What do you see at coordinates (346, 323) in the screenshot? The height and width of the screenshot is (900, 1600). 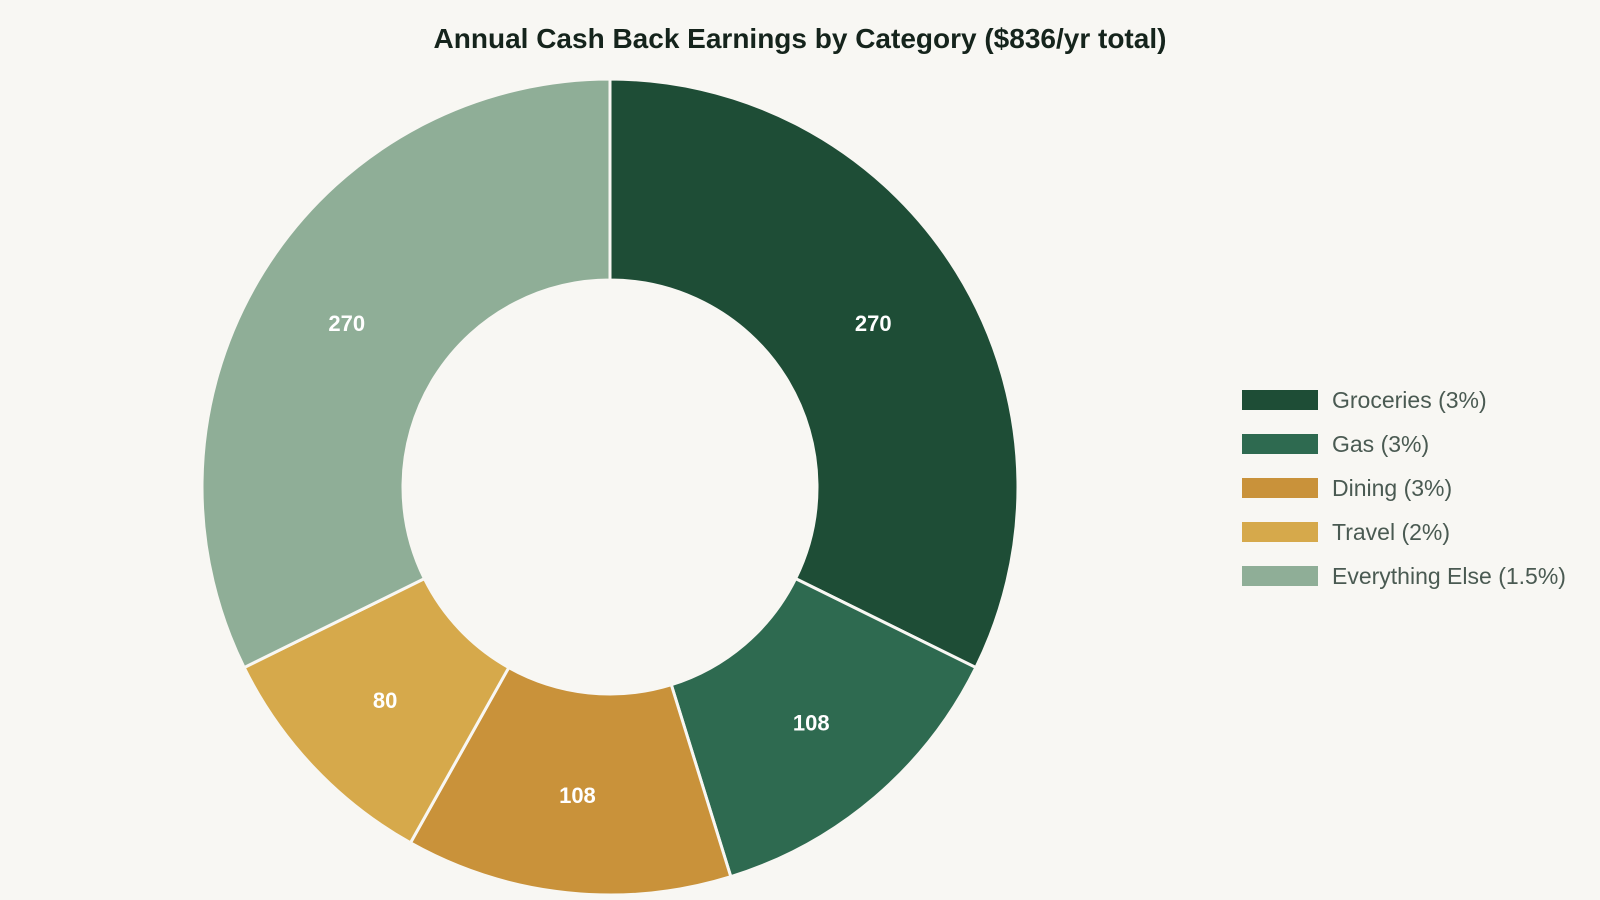 I see `data-label-everything-else-1-5: 270` at bounding box center [346, 323].